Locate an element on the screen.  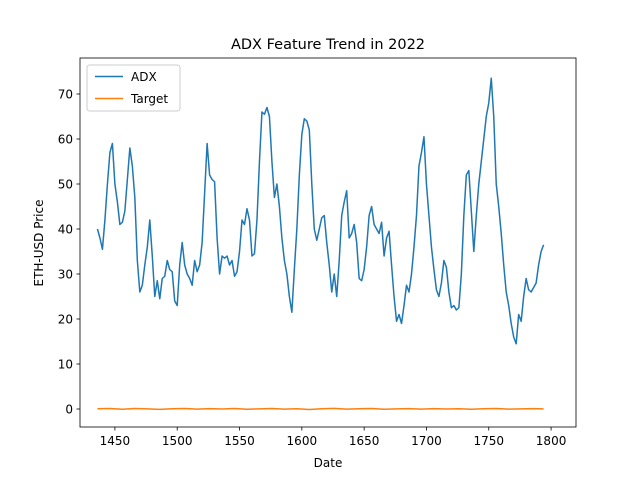
y-axis-label: ETH-USD Price is located at coordinates (39, 243).